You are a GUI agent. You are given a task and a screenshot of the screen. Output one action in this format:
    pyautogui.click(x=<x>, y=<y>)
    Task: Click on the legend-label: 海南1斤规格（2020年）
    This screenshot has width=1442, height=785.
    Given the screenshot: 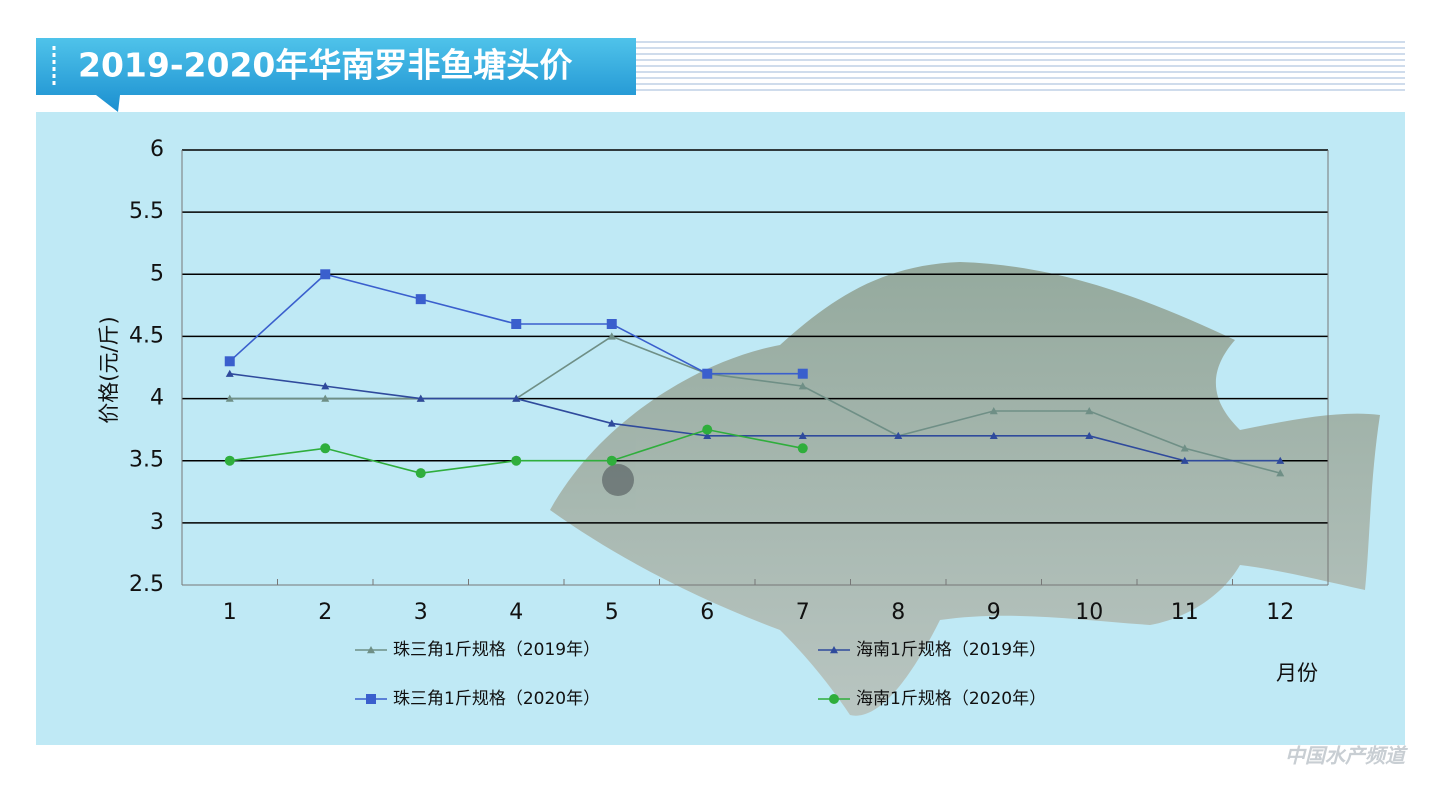 What is the action you would take?
    pyautogui.click(x=951, y=699)
    